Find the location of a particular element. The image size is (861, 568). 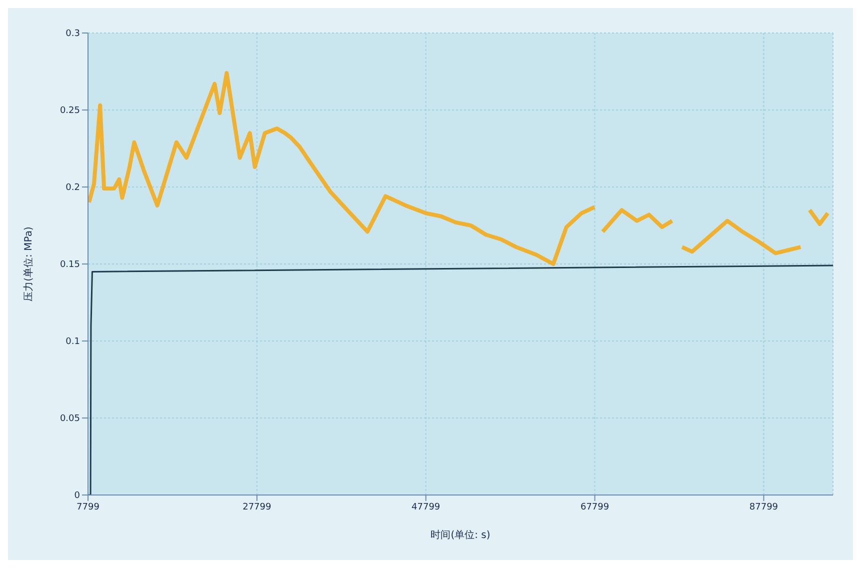

y-tick-label: 0 is located at coordinates (77, 496).